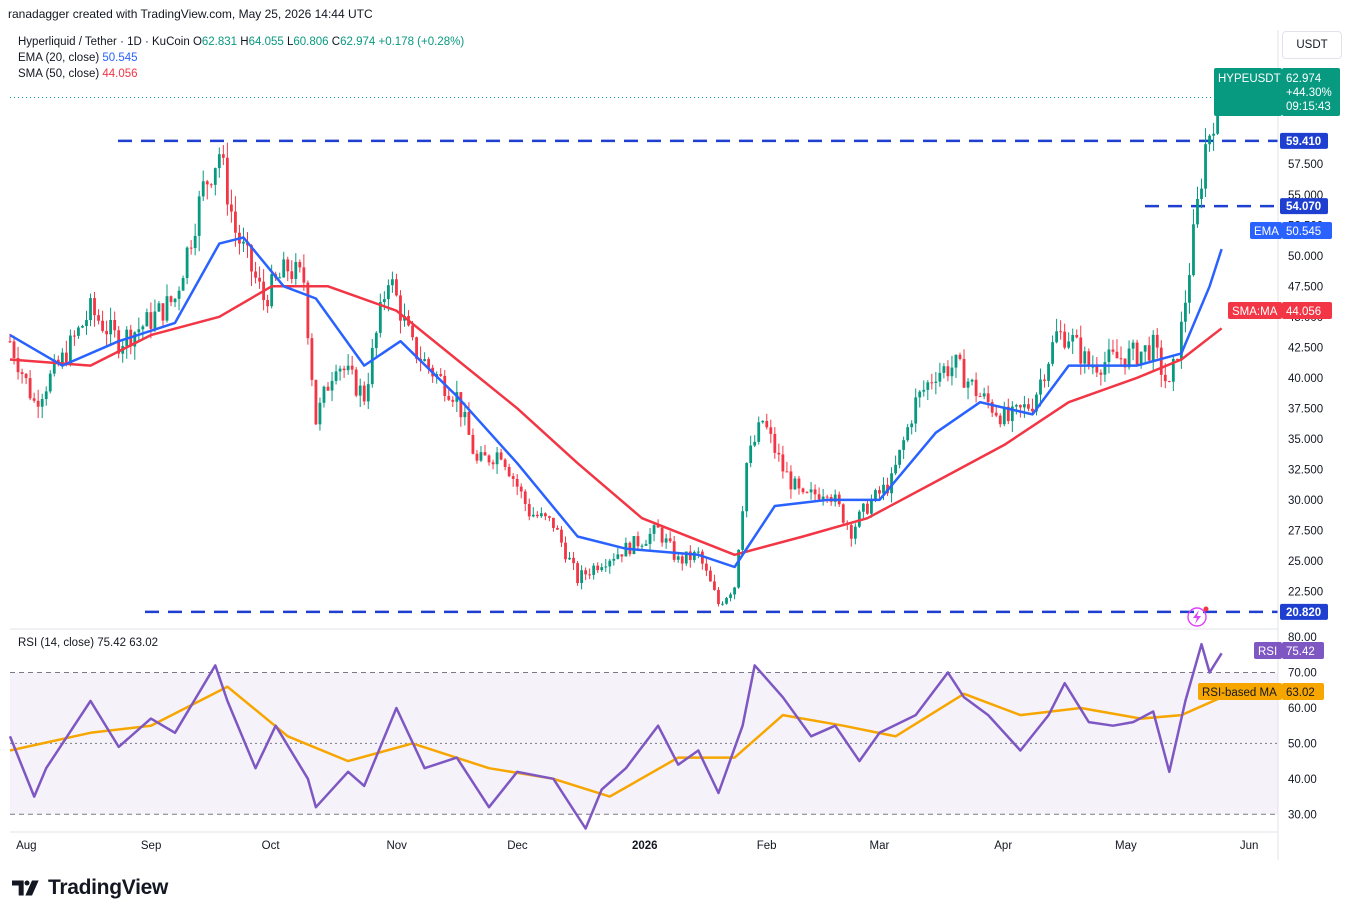 The image size is (1354, 919). Describe the element at coordinates (1312, 45) in the screenshot. I see `currency-button: USDT` at that location.